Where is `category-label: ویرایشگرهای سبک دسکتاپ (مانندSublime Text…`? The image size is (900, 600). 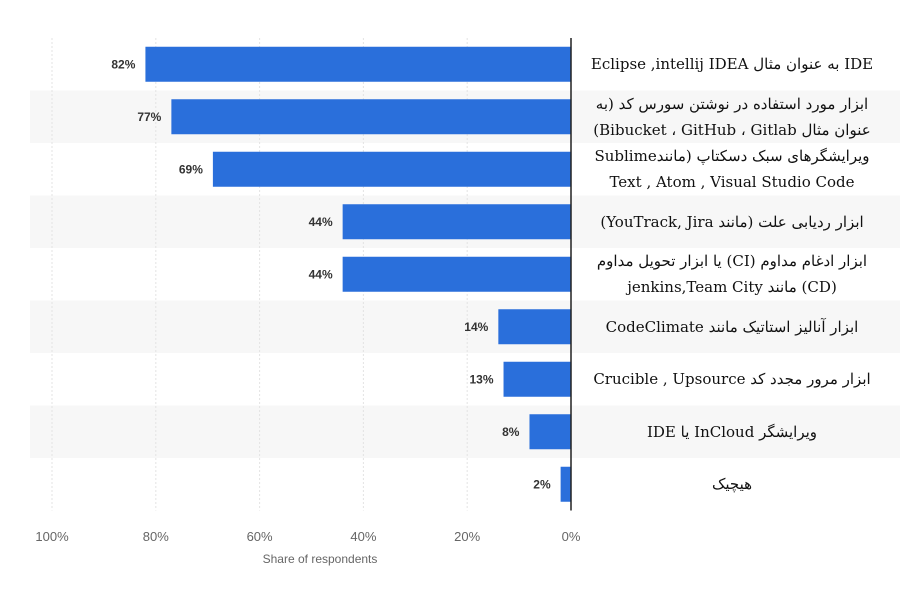 category-label: ویرایشگرهای سبک دسکتاپ (مانندSublime Text… is located at coordinates (732, 169).